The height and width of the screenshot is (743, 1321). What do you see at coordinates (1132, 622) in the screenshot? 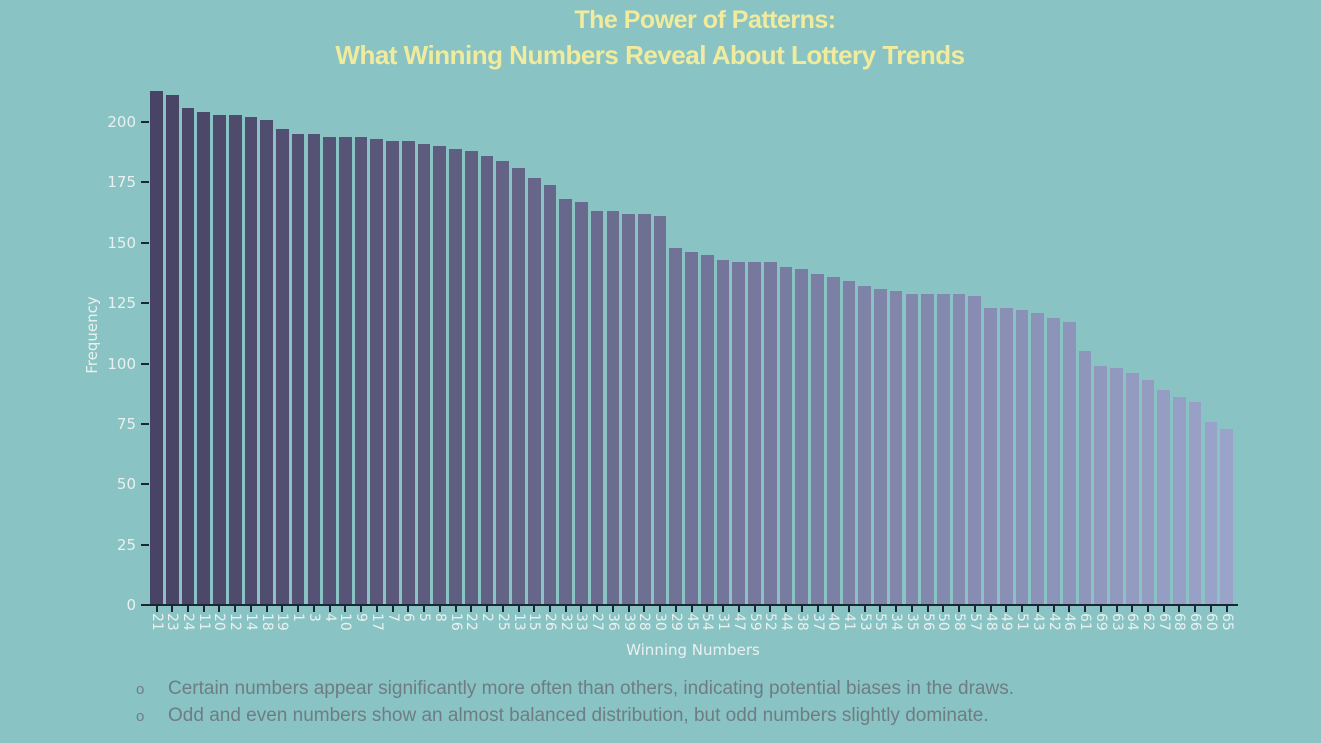
I see `x-tick-label-64: 64` at bounding box center [1132, 622].